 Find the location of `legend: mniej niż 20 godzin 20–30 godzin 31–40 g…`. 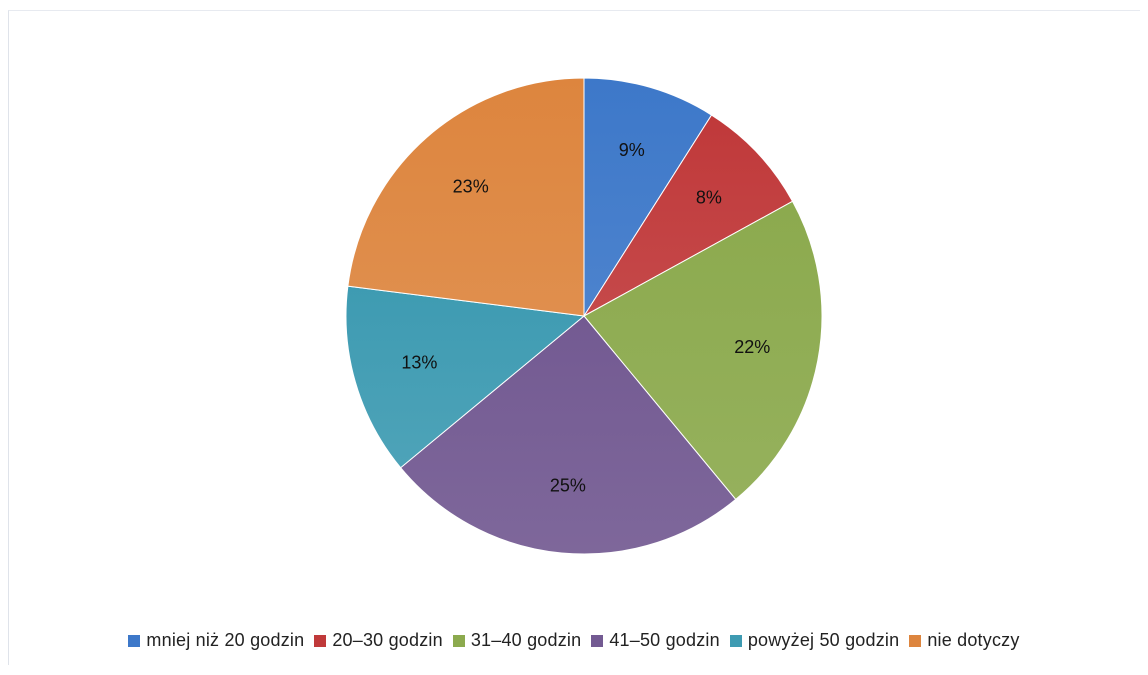

legend: mniej niż 20 godzin 20–30 godzin 31–40 g… is located at coordinates (574, 640).